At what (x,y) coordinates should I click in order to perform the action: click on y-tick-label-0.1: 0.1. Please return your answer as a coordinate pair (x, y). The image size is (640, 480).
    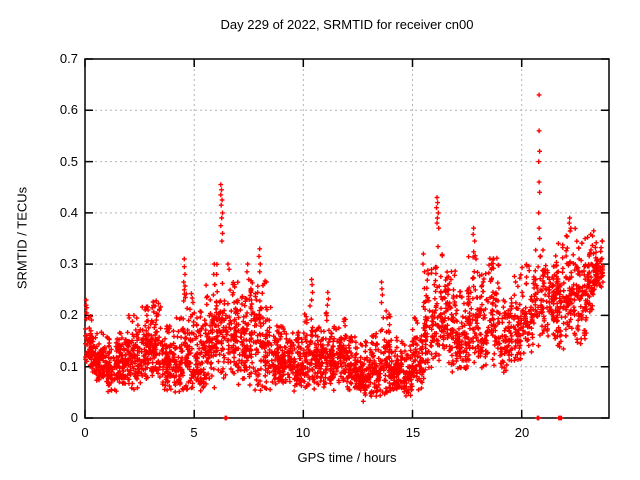
    Looking at the image, I should click on (68, 366).